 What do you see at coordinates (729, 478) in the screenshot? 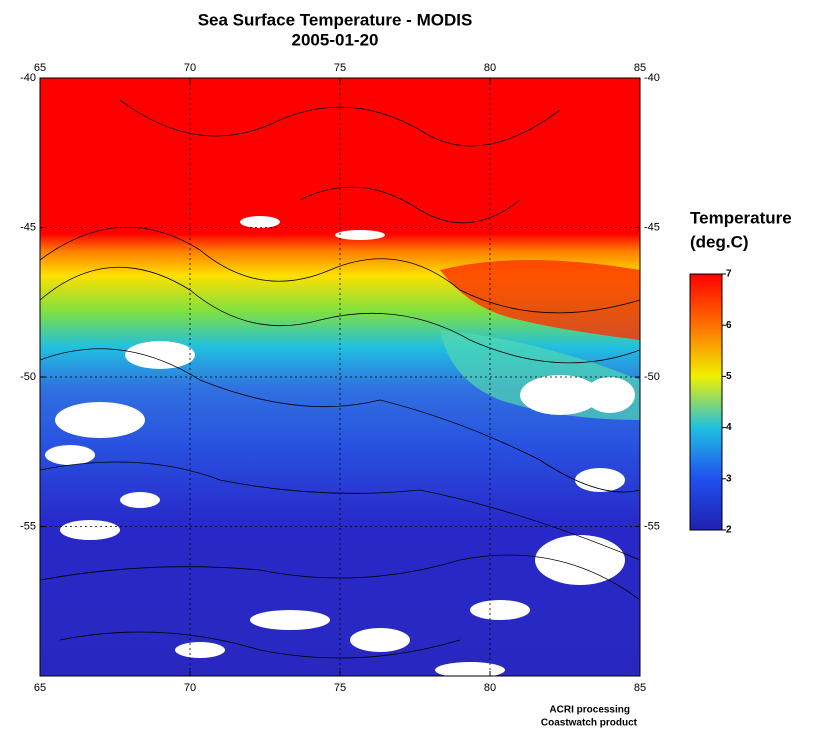
I see `colorbar-tick-label: 3` at bounding box center [729, 478].